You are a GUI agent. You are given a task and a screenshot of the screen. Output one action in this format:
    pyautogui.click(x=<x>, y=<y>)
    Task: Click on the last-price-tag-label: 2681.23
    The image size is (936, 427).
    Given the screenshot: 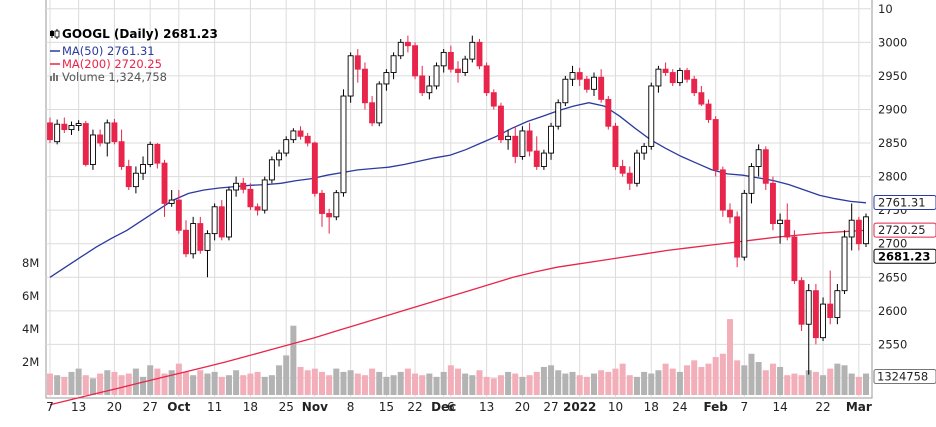 What is the action you would take?
    pyautogui.click(x=904, y=256)
    